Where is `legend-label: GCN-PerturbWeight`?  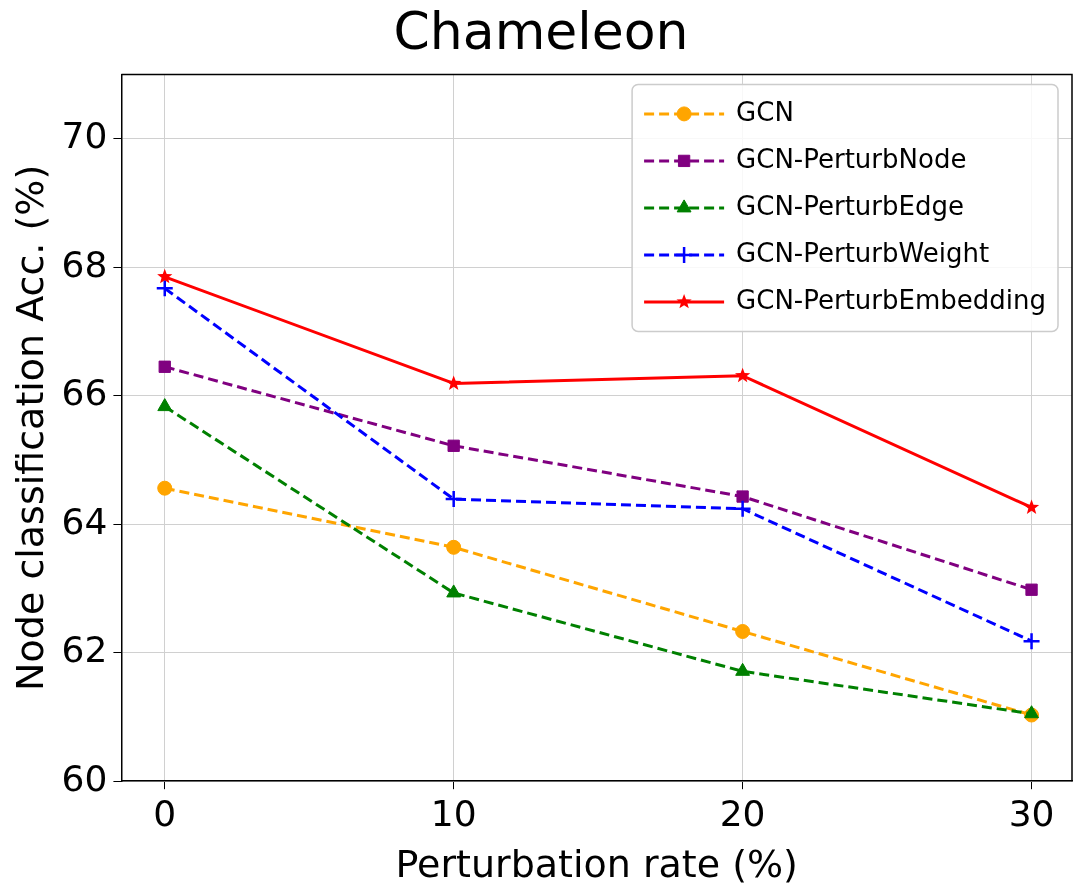 legend-label: GCN-PerturbWeight is located at coordinates (863, 252).